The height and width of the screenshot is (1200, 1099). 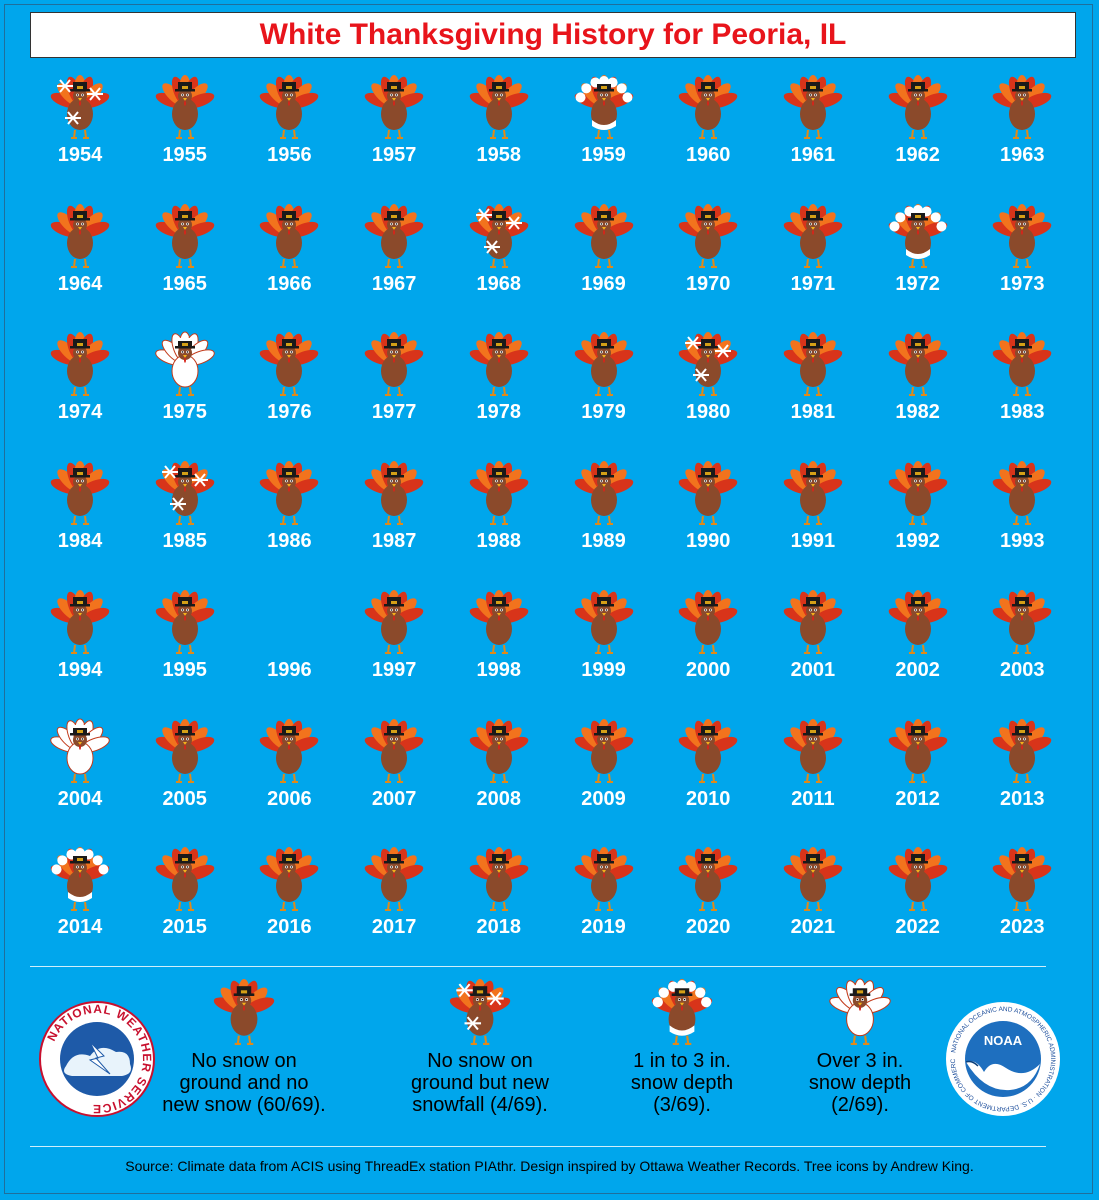 I want to click on year-cell: 2005, so click(x=185, y=783).